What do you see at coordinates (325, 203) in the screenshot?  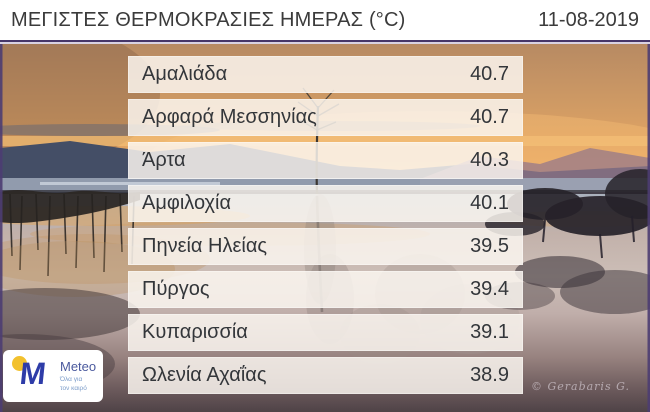 I see `table-row: Αμφιλοχία 40.1` at bounding box center [325, 203].